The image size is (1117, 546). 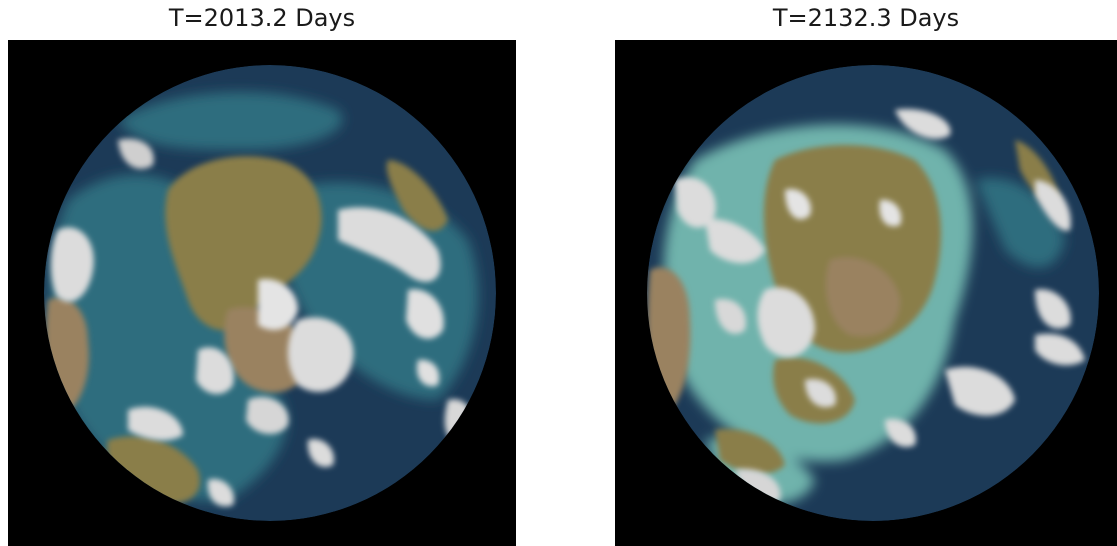 What do you see at coordinates (262, 18) in the screenshot?
I see `panel-title-left: T=2013.2 Days` at bounding box center [262, 18].